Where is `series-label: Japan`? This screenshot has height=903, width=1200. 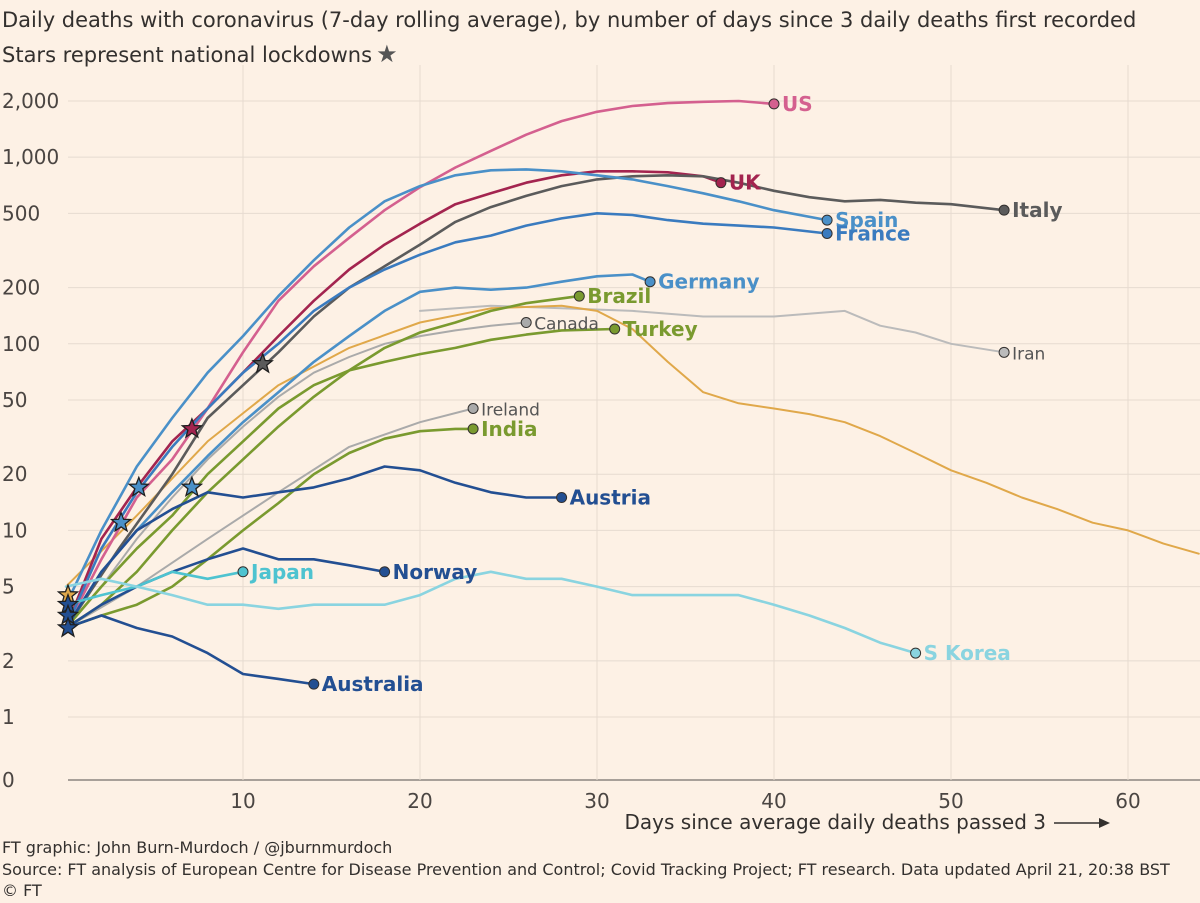 series-label: Japan is located at coordinates (281, 572).